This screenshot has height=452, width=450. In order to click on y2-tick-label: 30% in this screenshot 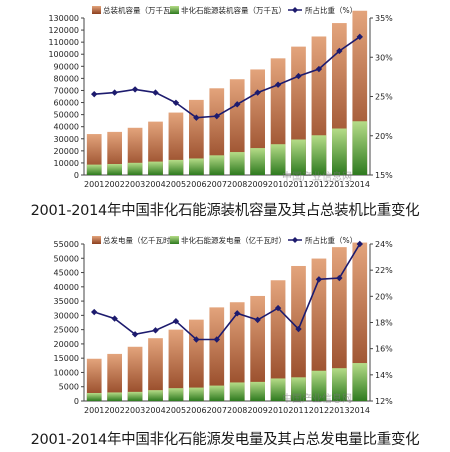, I will do `click(384, 57)`.